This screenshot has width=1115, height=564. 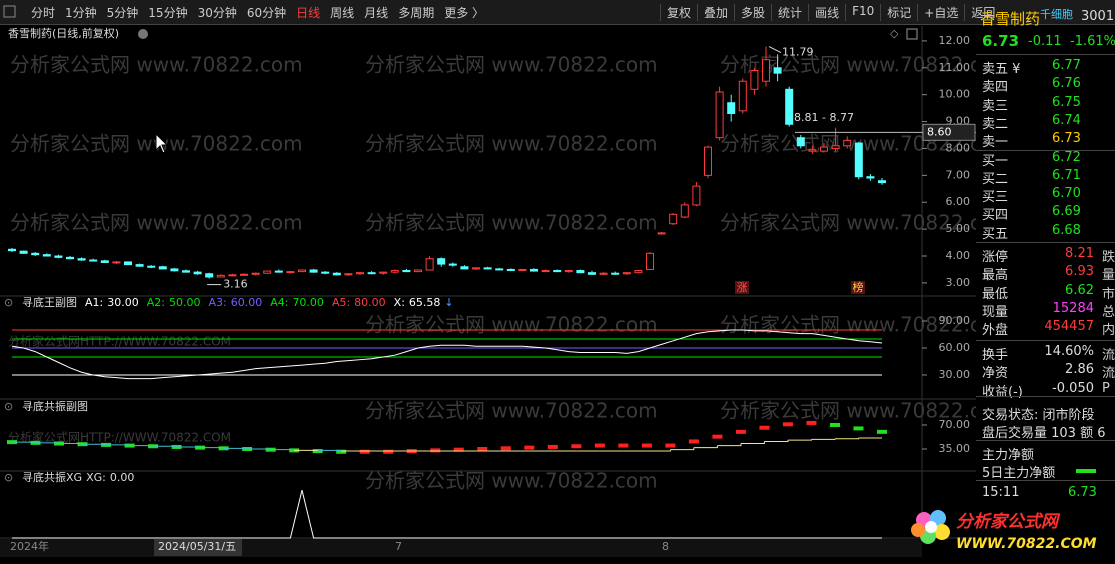 What do you see at coordinates (1079, 290) in the screenshot?
I see `stat-value: 6.62` at bounding box center [1079, 290].